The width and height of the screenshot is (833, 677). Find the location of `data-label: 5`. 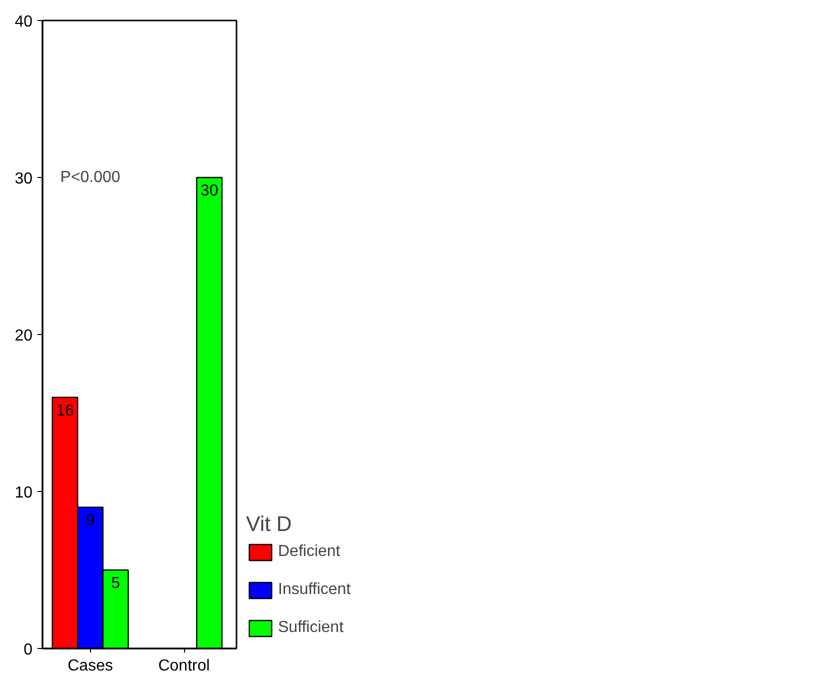

data-label: 5 is located at coordinates (115, 583).